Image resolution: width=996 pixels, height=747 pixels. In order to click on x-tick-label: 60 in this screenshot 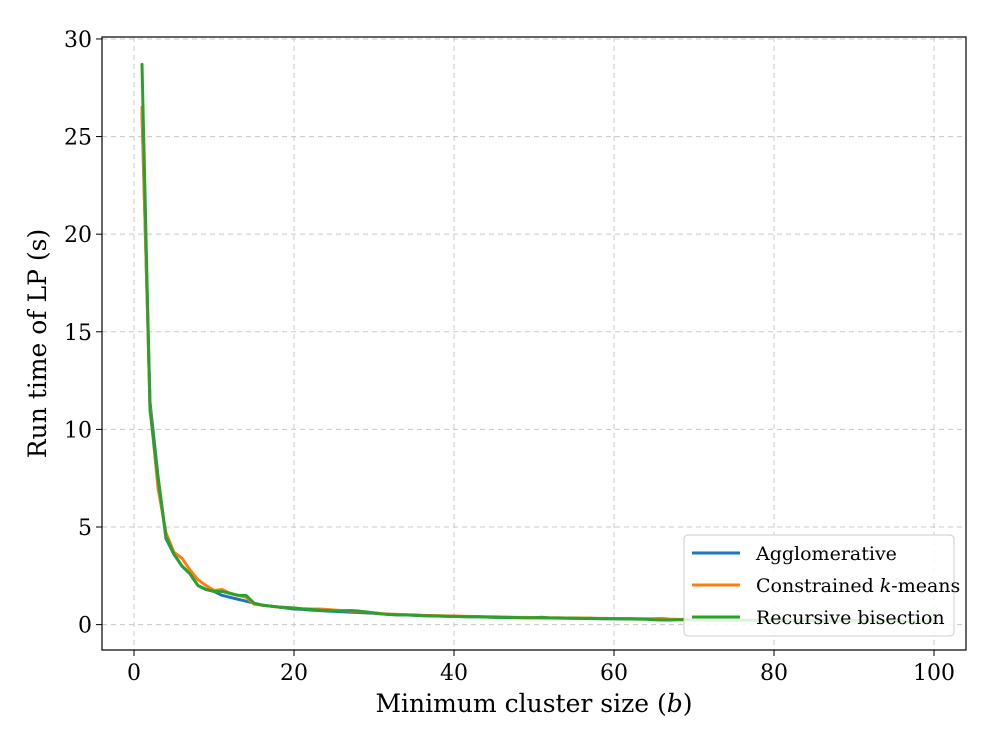, I will do `click(614, 673)`.